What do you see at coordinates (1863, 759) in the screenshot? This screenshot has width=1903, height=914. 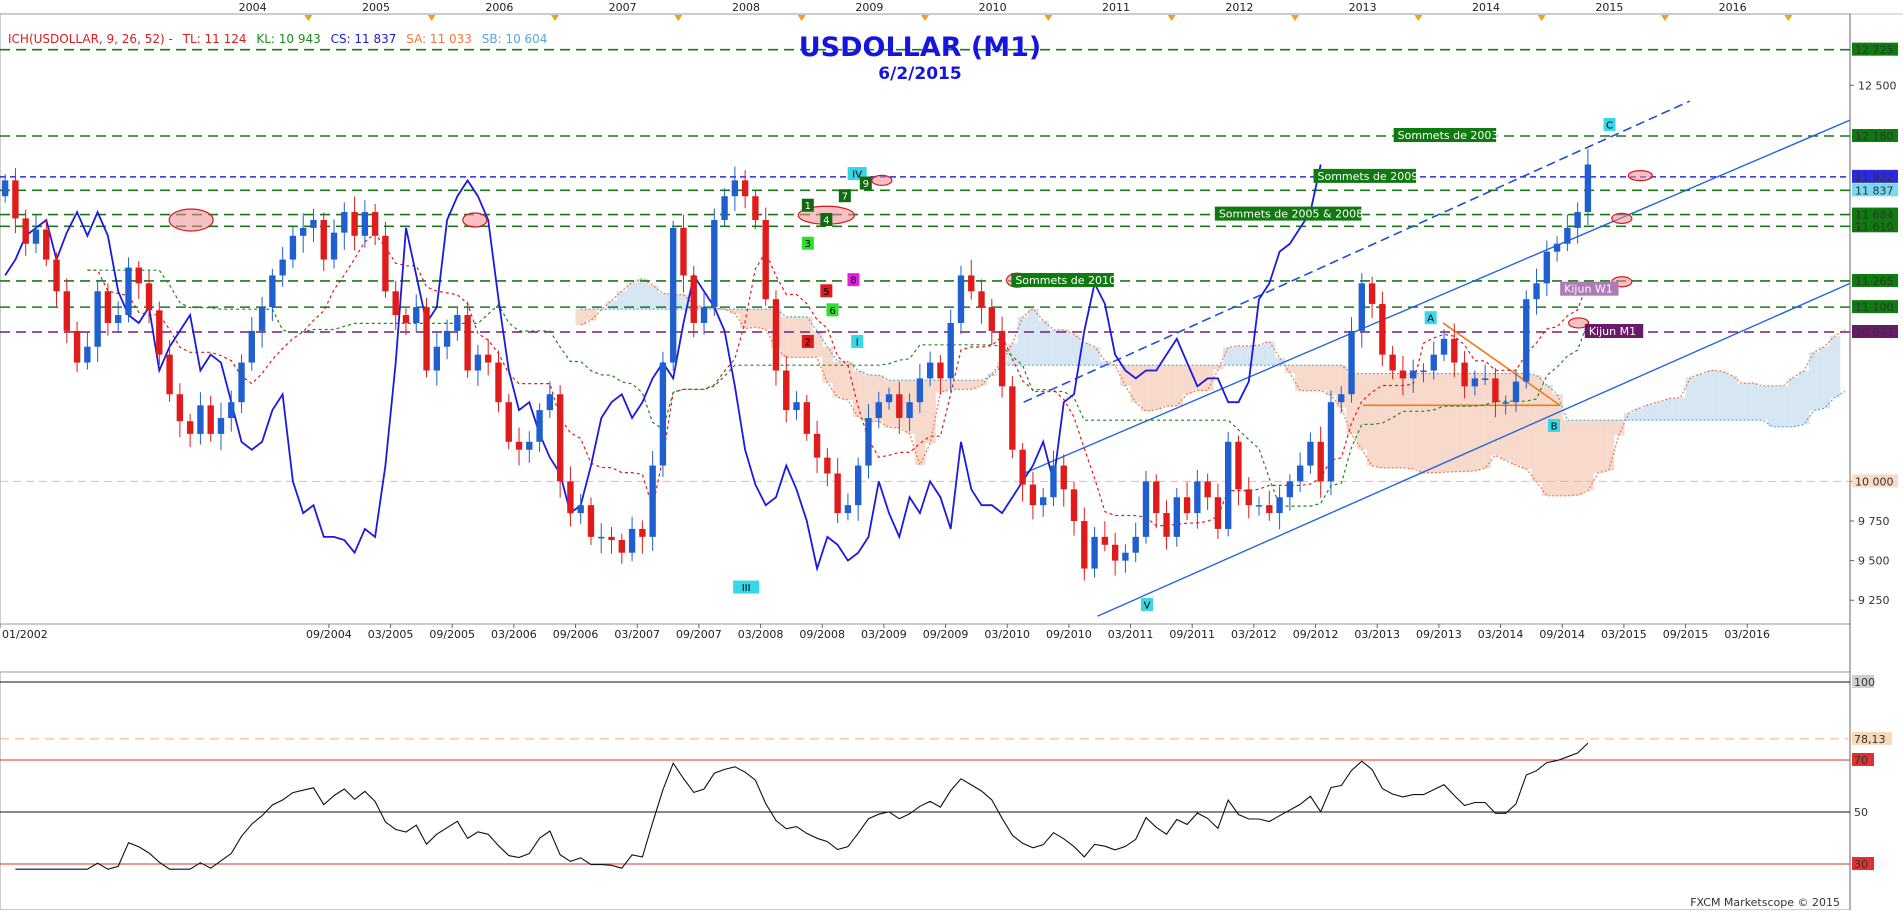 I see `rsi-tag` at bounding box center [1863, 759].